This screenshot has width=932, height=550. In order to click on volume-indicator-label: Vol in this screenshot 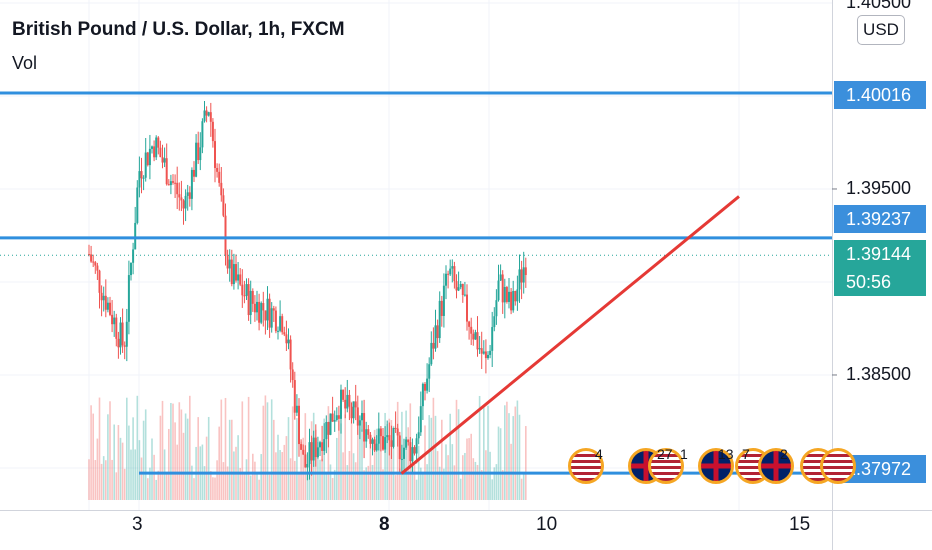, I will do `click(25, 63)`.